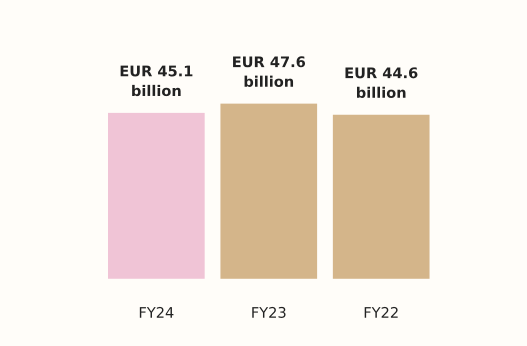 This screenshot has width=527, height=346. I want to click on x-tick-label: FY22, so click(381, 312).